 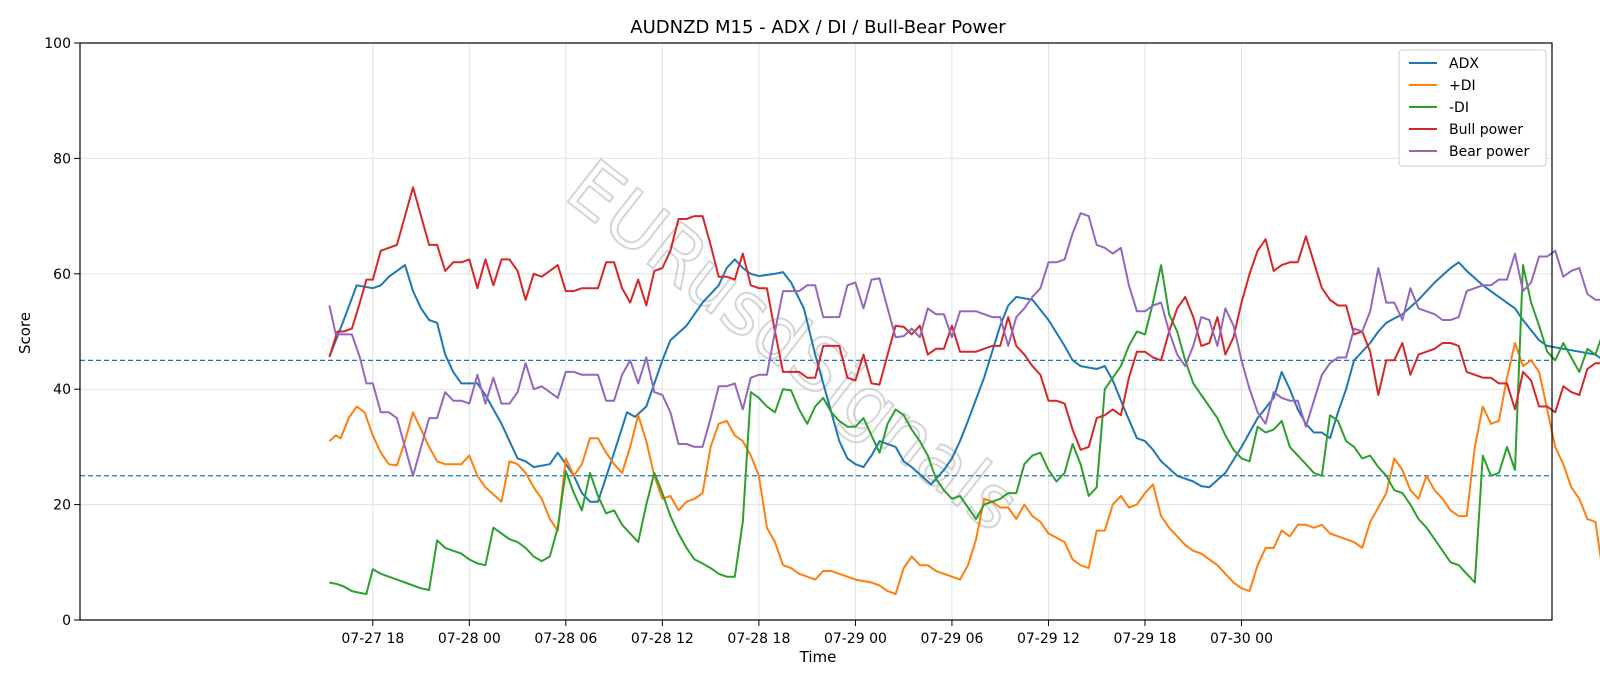 I want to click on legend: ADX +DI -DI Bull power Bear power, so click(x=1472, y=108).